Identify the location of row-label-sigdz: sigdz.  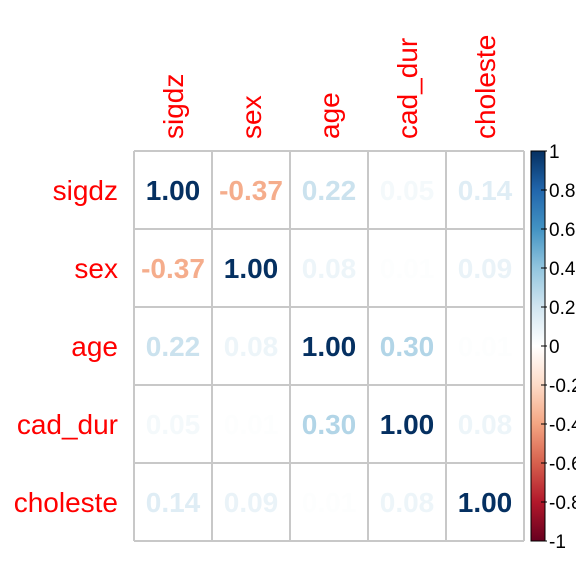
(85, 190).